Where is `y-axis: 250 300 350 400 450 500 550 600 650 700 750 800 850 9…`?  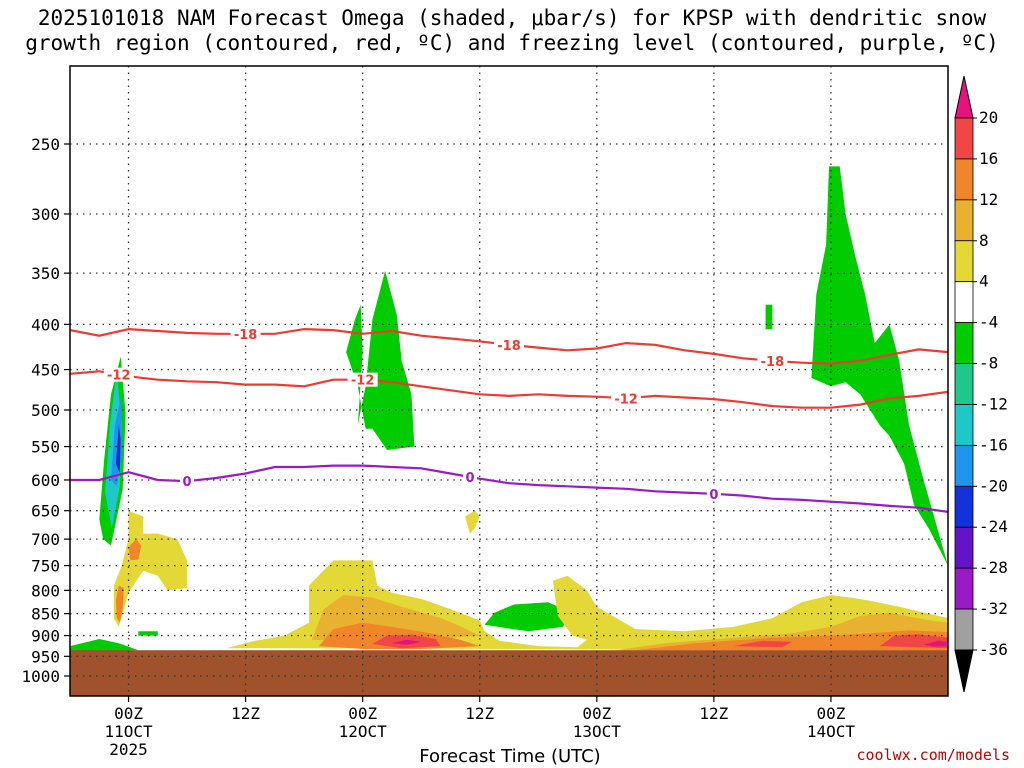 y-axis: 250 300 350 400 450 500 550 600 650 700 750 800 850 9… is located at coordinates (45, 410).